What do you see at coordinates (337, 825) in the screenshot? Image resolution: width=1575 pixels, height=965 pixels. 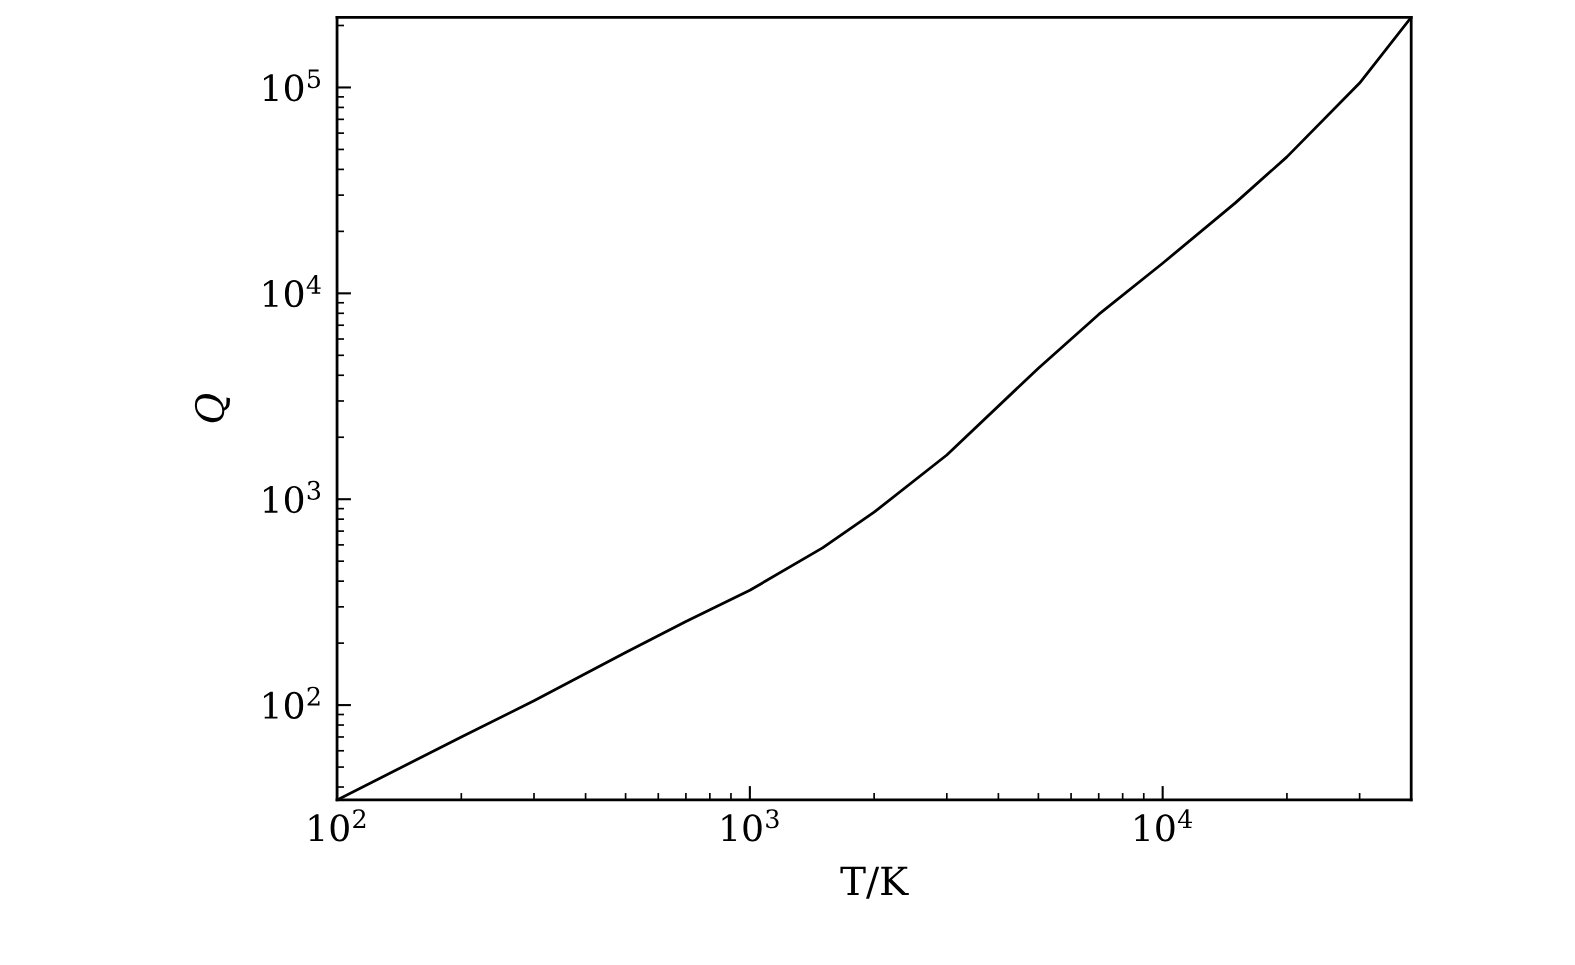 I see `x-tick-label: 10$^{2}$` at bounding box center [337, 825].